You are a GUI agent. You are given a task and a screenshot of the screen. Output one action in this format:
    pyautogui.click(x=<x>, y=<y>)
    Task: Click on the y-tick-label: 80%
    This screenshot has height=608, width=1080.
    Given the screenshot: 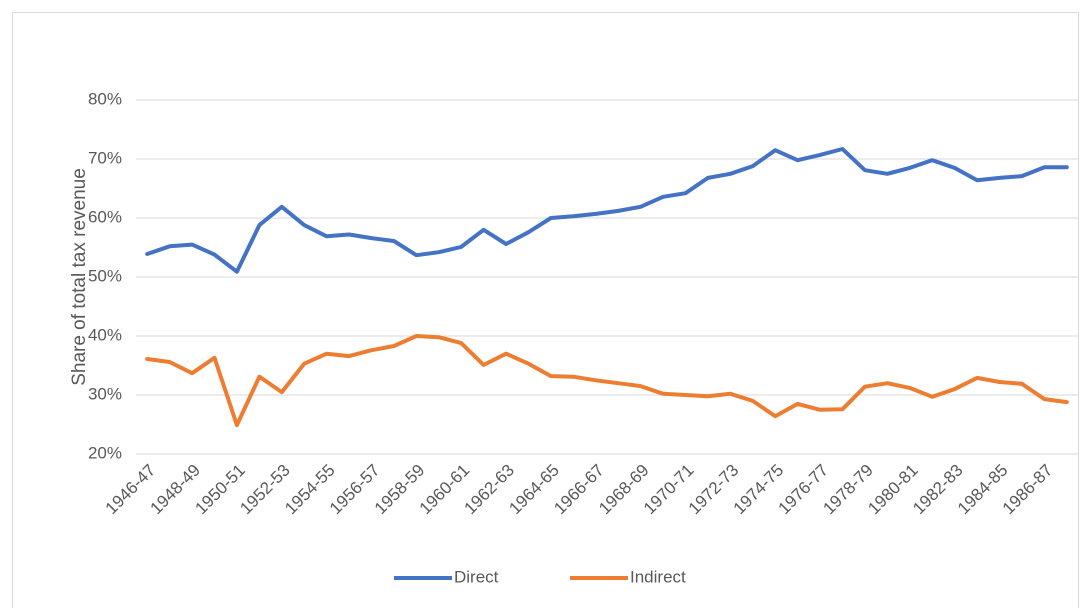 What is the action you would take?
    pyautogui.click(x=105, y=98)
    